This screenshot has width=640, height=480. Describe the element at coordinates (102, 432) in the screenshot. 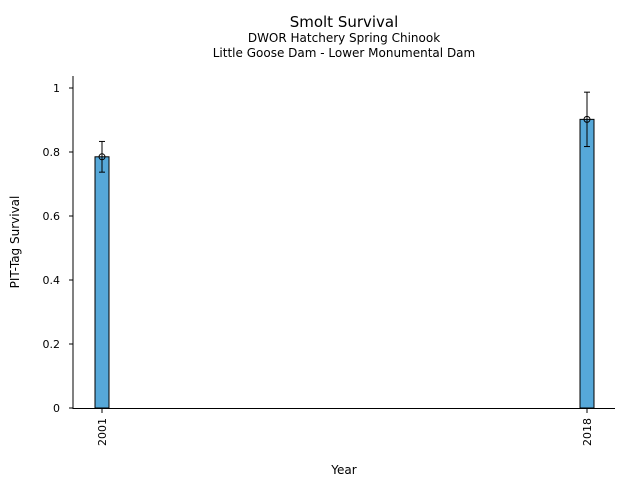

I see `x-tick-label: 2001` at that location.